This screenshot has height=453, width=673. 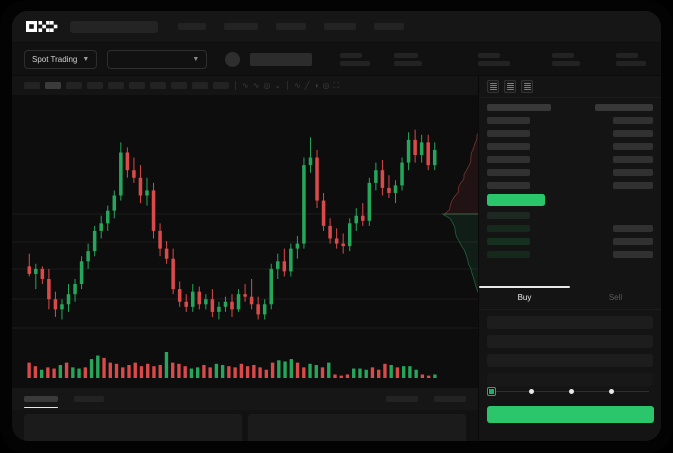 What do you see at coordinates (357, 427) in the screenshot?
I see `bottom-panel-right` at bounding box center [357, 427].